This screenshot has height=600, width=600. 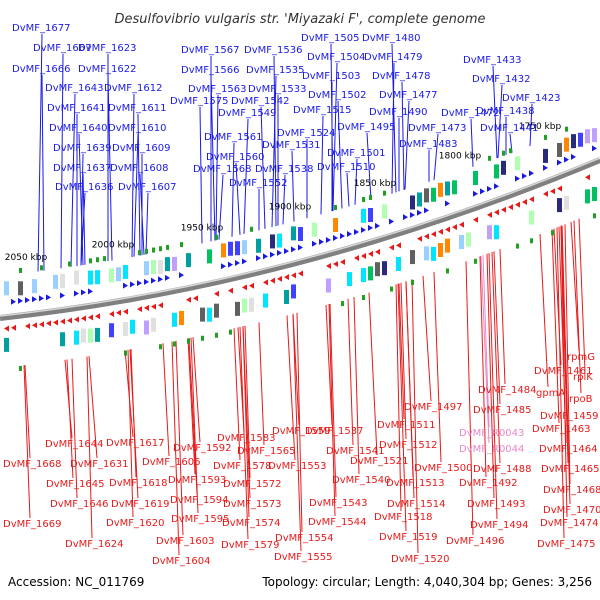 I want to click on gene-label: DvMF_1502, so click(x=337, y=95).